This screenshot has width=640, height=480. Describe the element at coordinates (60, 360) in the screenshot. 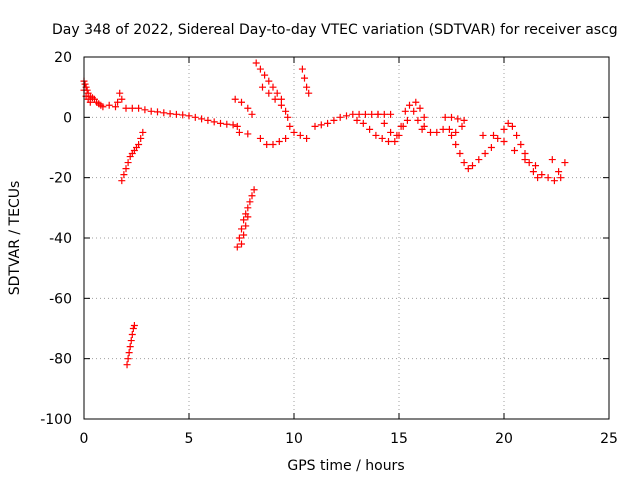

I see `y-tick-label: -80` at that location.